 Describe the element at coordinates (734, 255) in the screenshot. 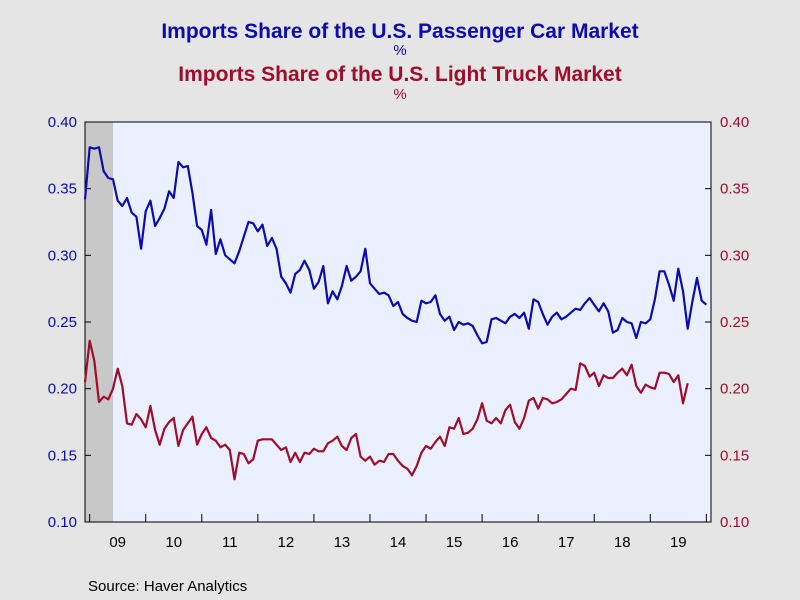

I see `y-right-tick-label: 0.30` at that location.